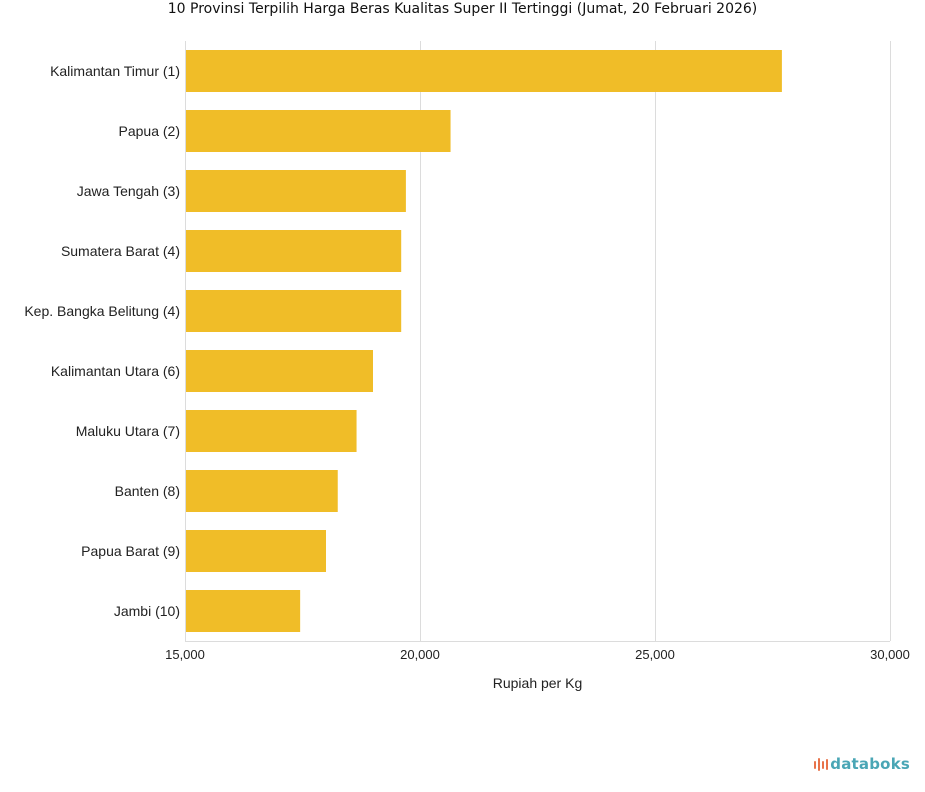 The image size is (925, 792). I want to click on x-tick-label: 30,000, so click(890, 654).